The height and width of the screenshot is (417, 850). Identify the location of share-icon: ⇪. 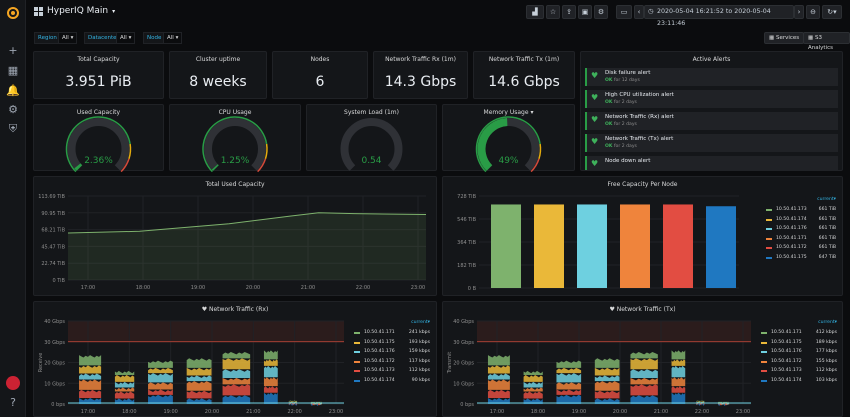
(569, 12).